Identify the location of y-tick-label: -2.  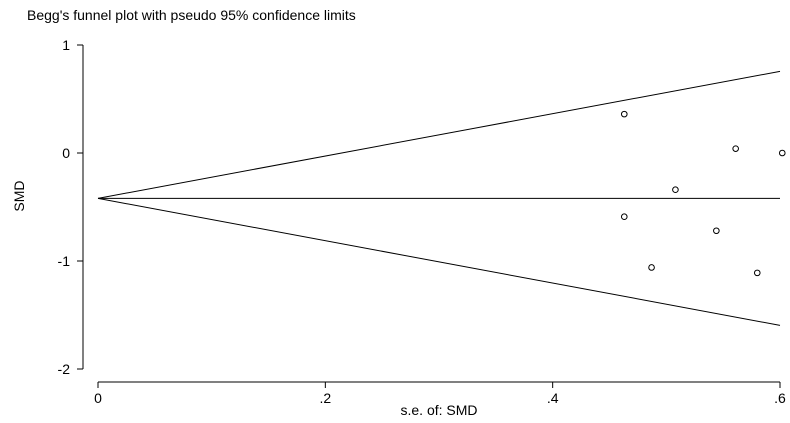
(64, 369).